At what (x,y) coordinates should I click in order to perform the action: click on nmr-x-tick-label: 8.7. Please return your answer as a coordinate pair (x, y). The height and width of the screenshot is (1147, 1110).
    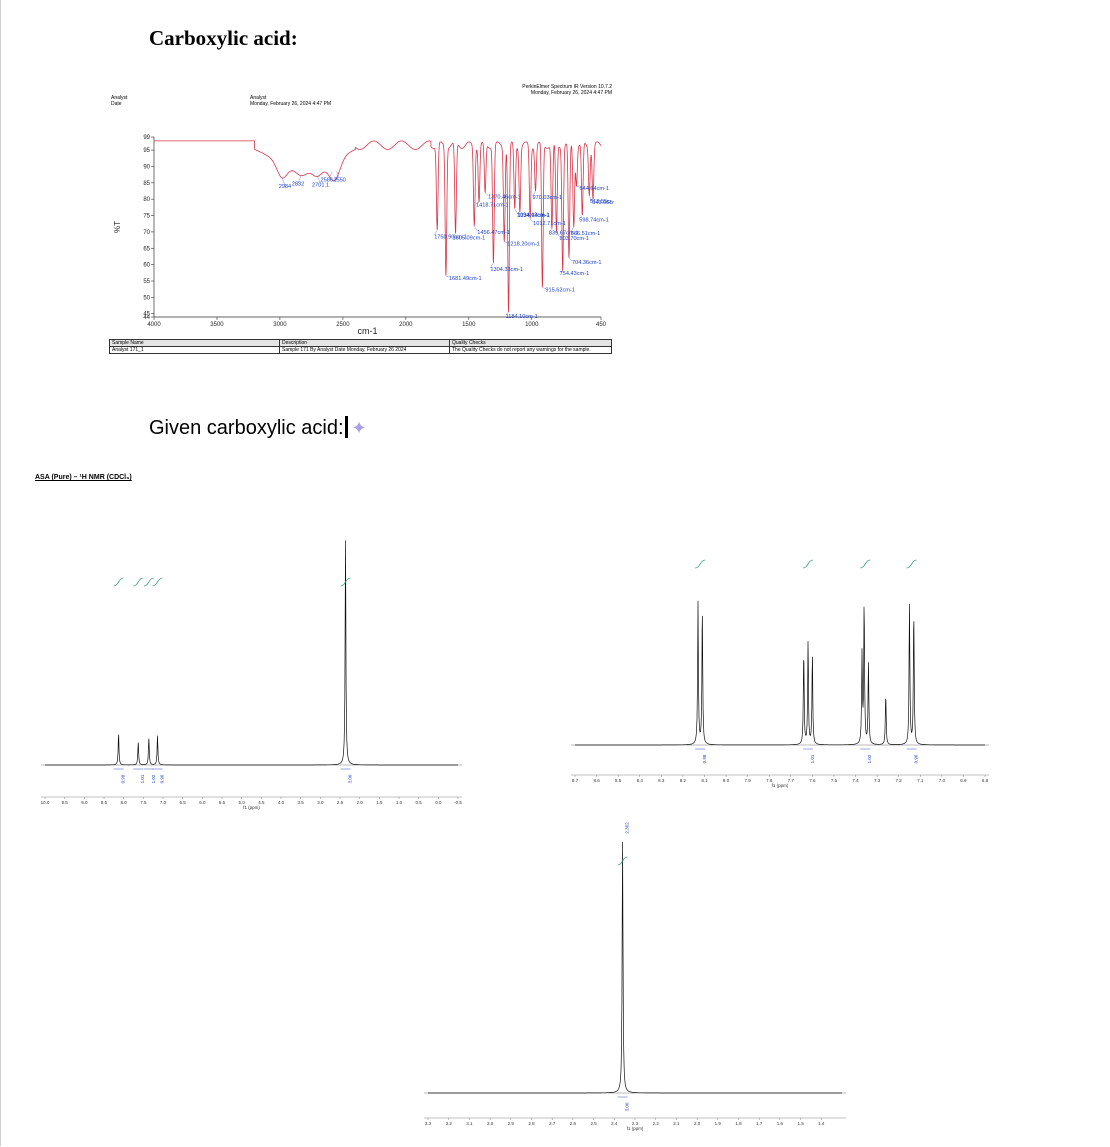
    Looking at the image, I should click on (575, 780).